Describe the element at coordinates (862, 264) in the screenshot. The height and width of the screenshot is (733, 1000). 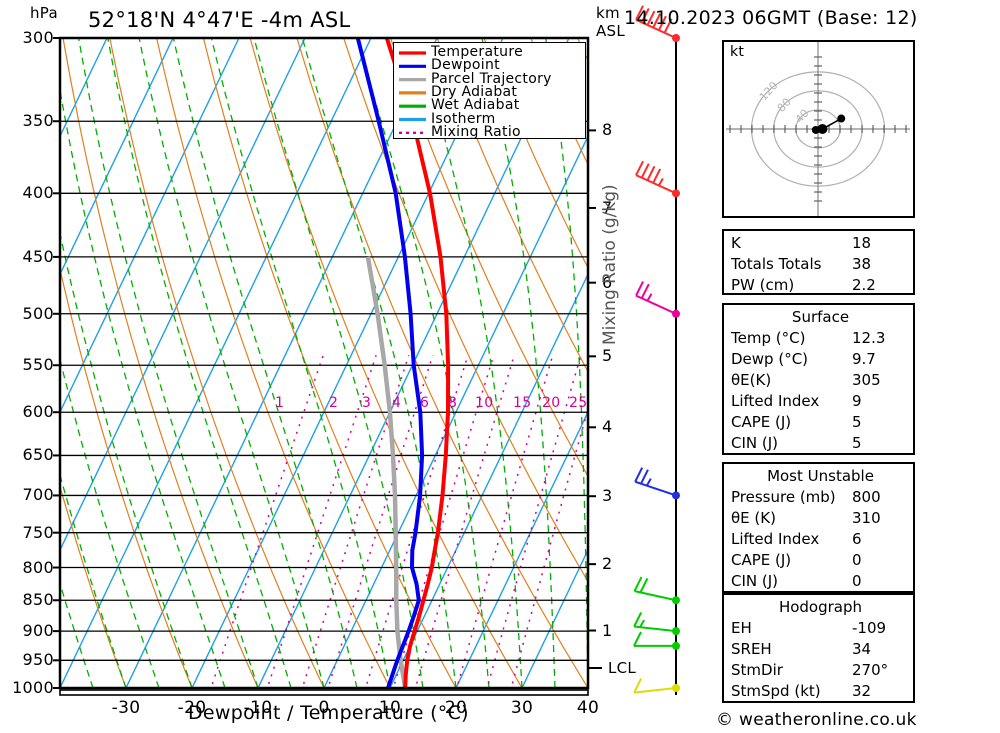
I see `row-value-totals-totals: 38` at that location.